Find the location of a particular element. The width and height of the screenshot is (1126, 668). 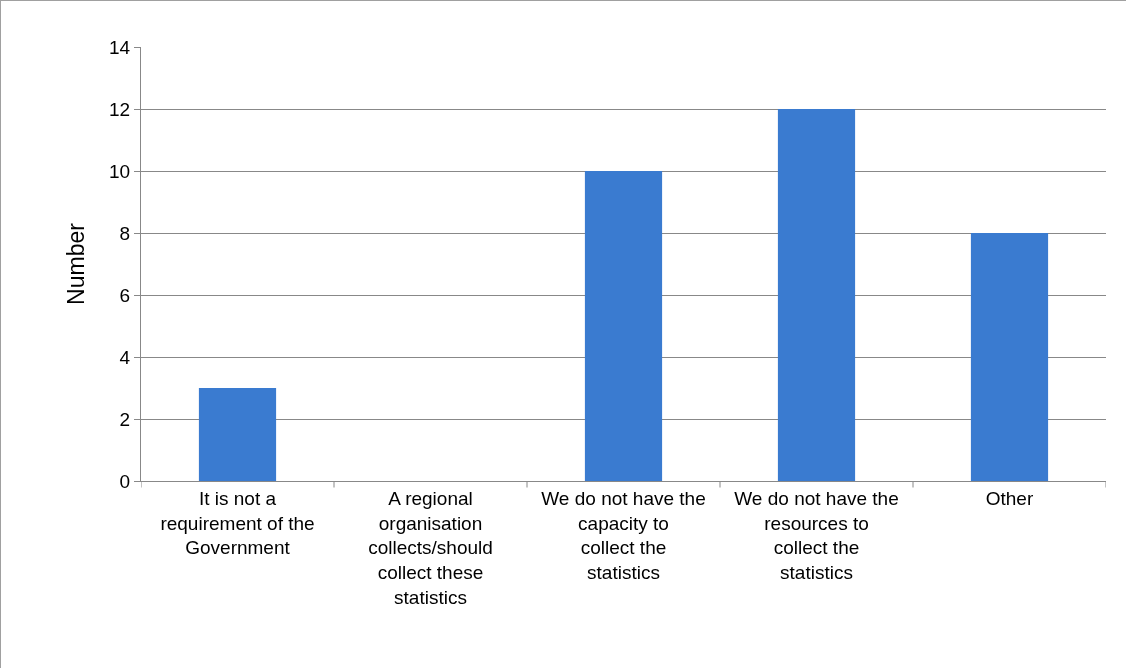

y-tick-label: 4 is located at coordinates (125, 357).